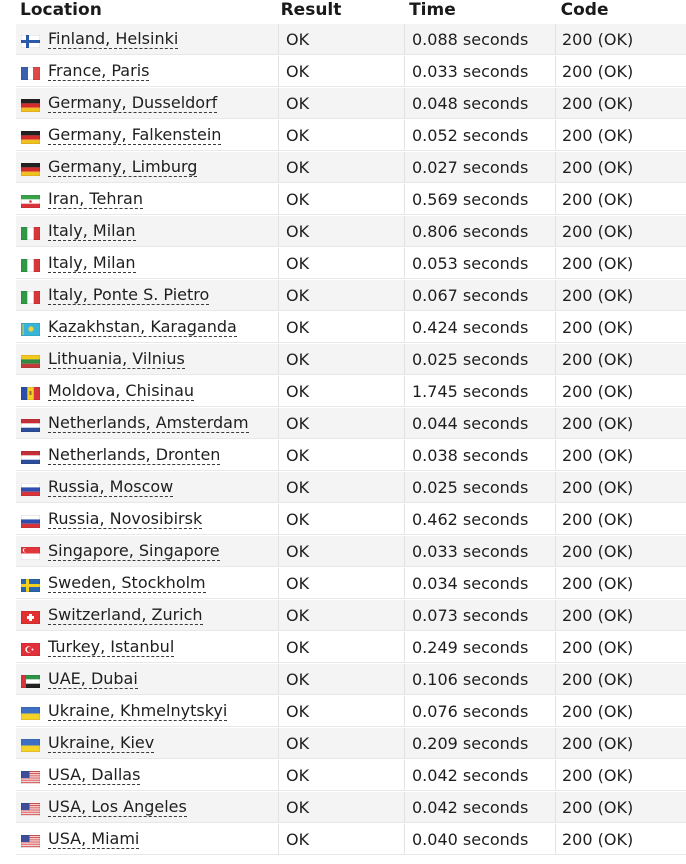  Describe the element at coordinates (351, 232) in the screenshot. I see `table-row: Italy, Milan OK 0.806 seconds 200 (OK)` at that location.